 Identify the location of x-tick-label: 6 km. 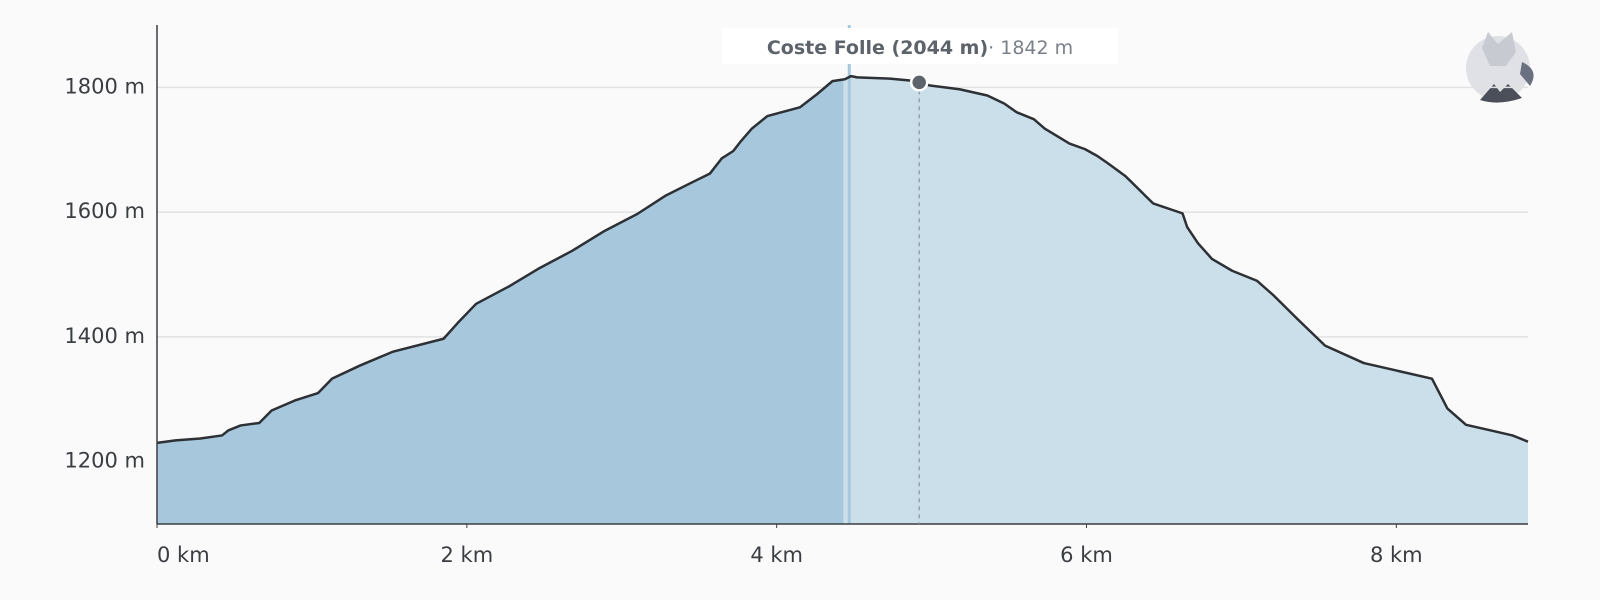
(1086, 555).